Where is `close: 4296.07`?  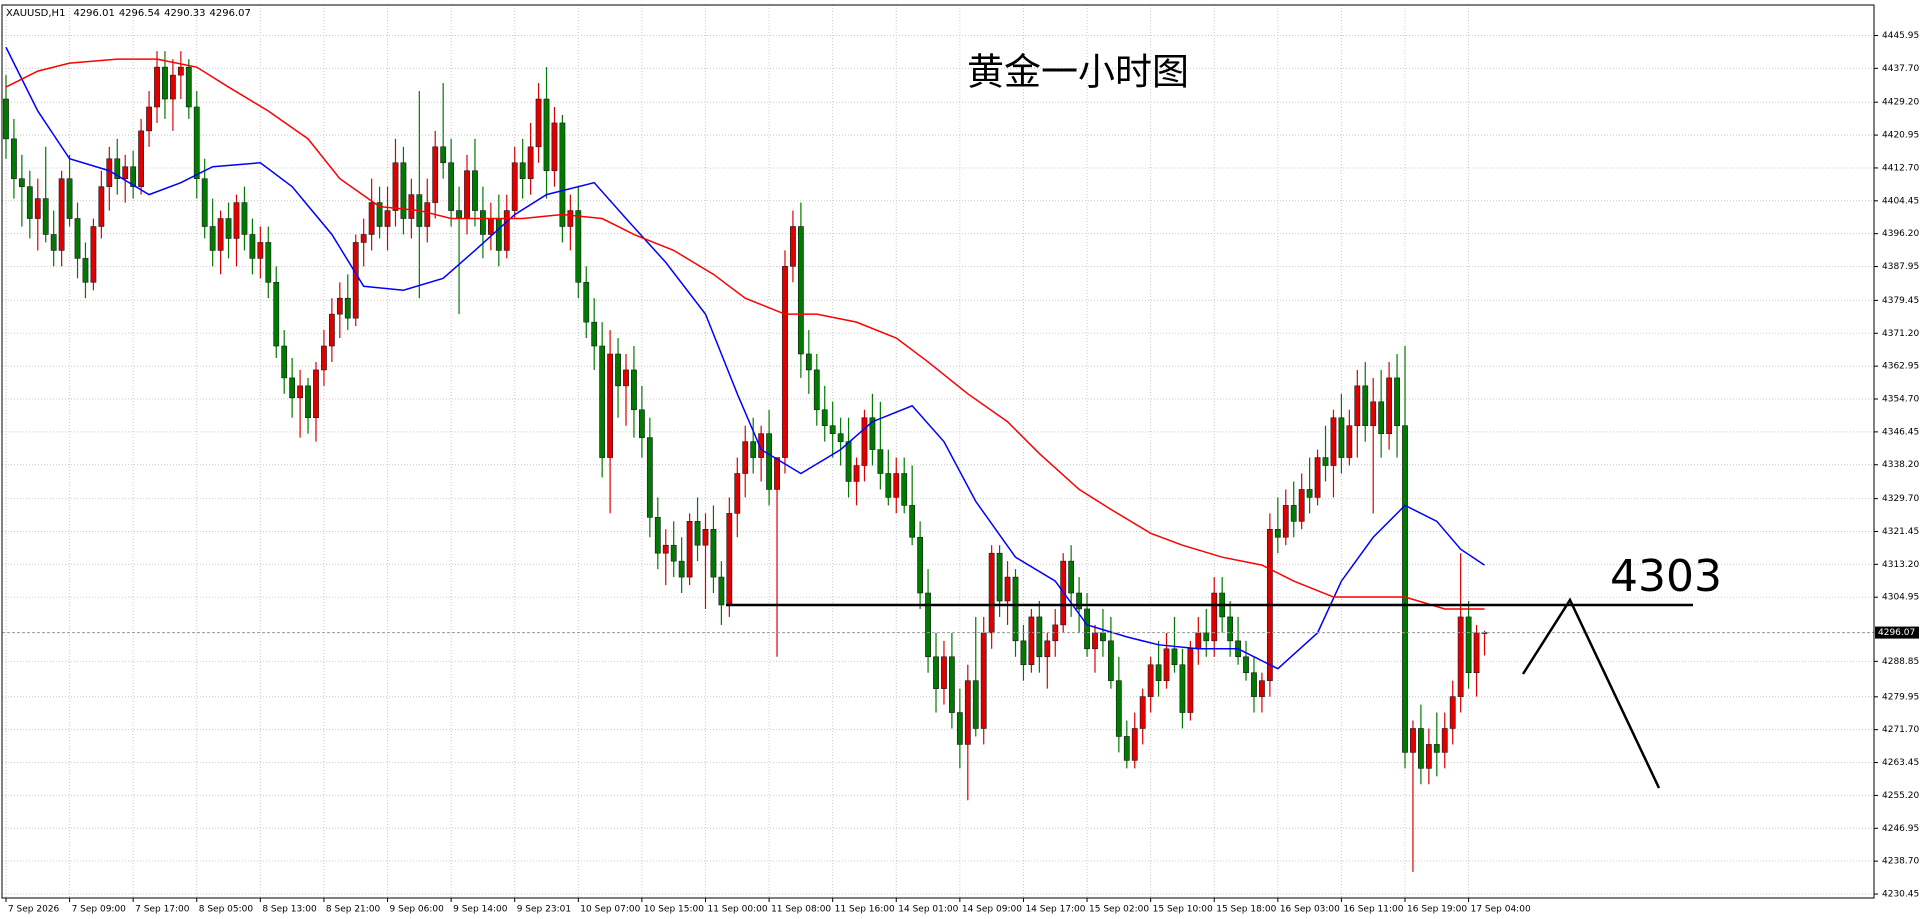 close: 4296.07 is located at coordinates (230, 13).